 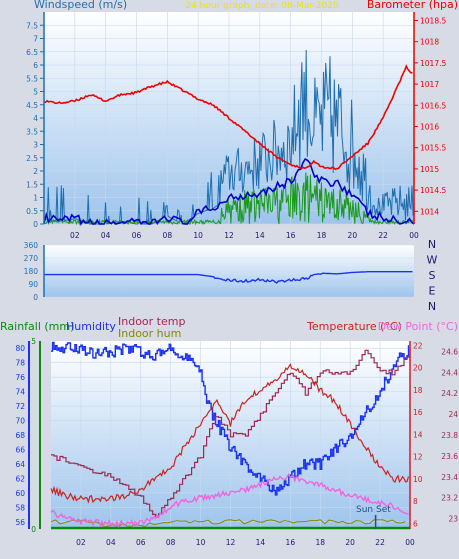 What do you see at coordinates (453, 414) in the screenshot?
I see `indoor-tick-label: 24` at bounding box center [453, 414].